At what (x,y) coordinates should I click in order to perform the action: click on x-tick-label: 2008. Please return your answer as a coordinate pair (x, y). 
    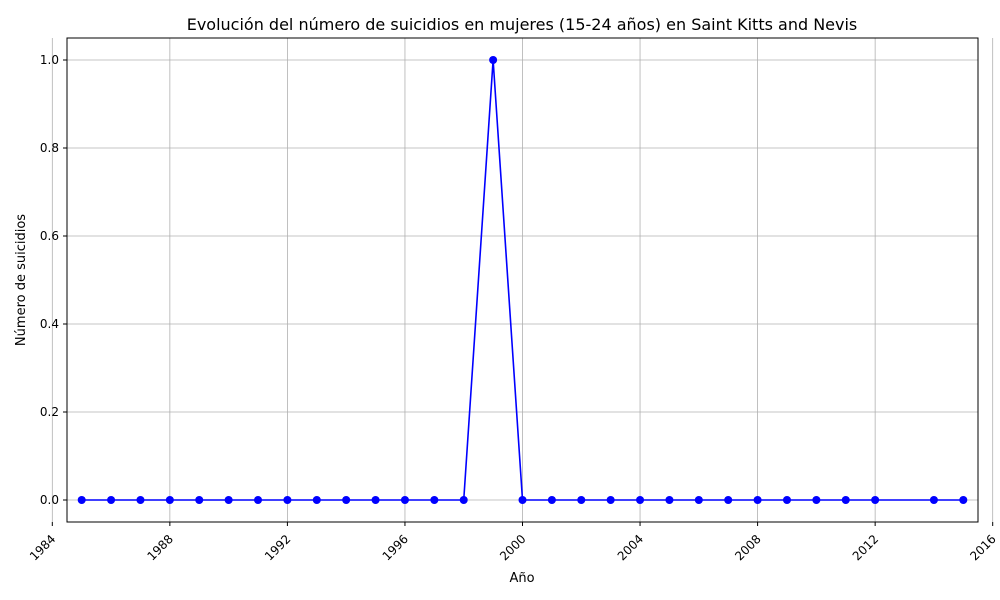
    Looking at the image, I should click on (747, 547).